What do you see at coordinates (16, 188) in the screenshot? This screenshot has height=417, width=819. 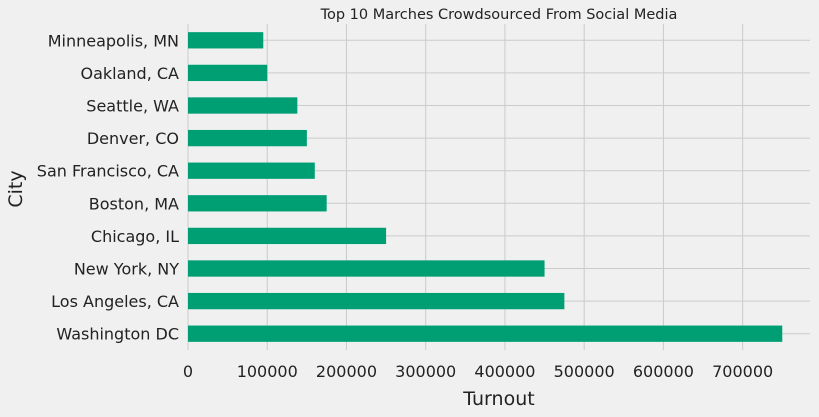 I see `y-axis-title: City` at bounding box center [16, 188].